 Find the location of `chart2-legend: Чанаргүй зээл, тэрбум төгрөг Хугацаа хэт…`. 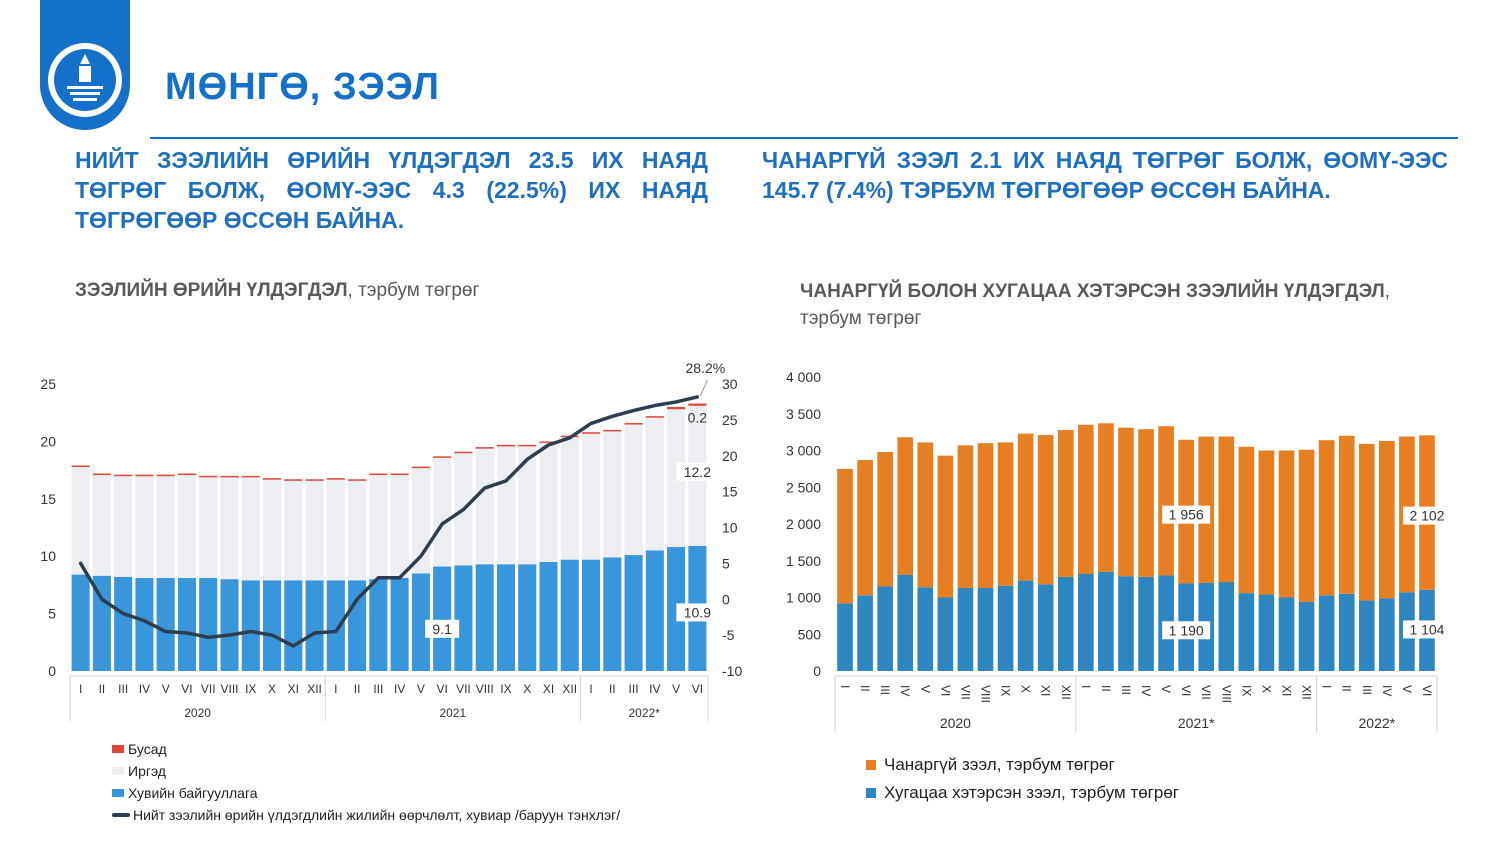

chart2-legend: Чанаргүй зээл, тэрбум төгрөг Хугацаа хэт… is located at coordinates (1022, 779).